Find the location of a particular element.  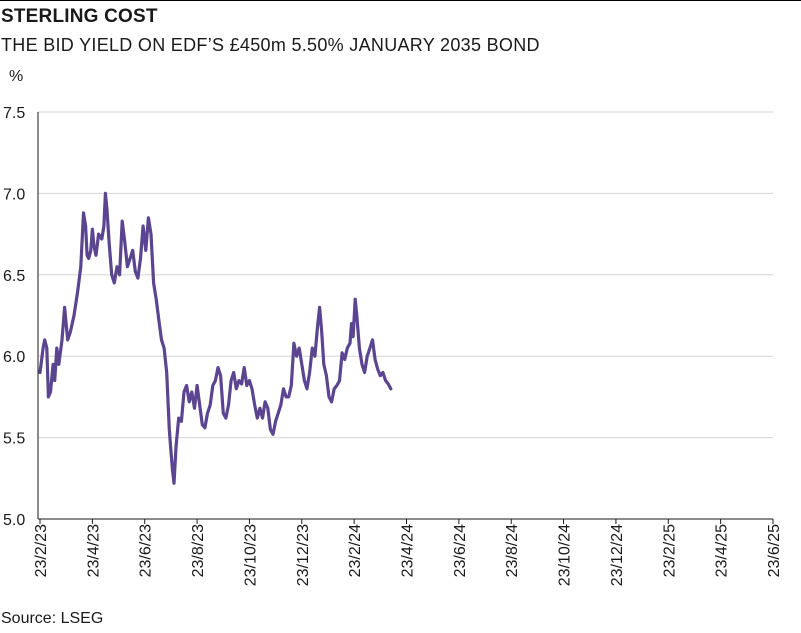

x-tick-label: 23/4/23 is located at coordinates (93, 550).